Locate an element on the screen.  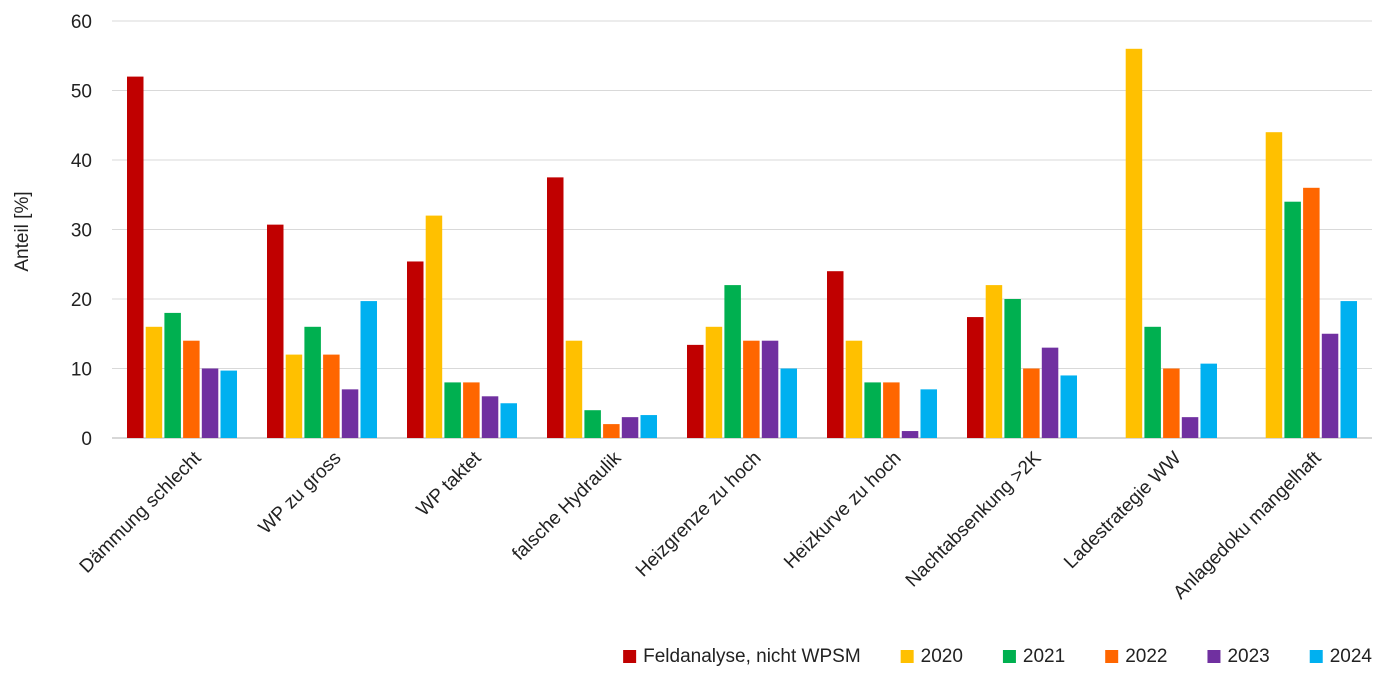
legend-item: 2021 is located at coordinates (1033, 656).